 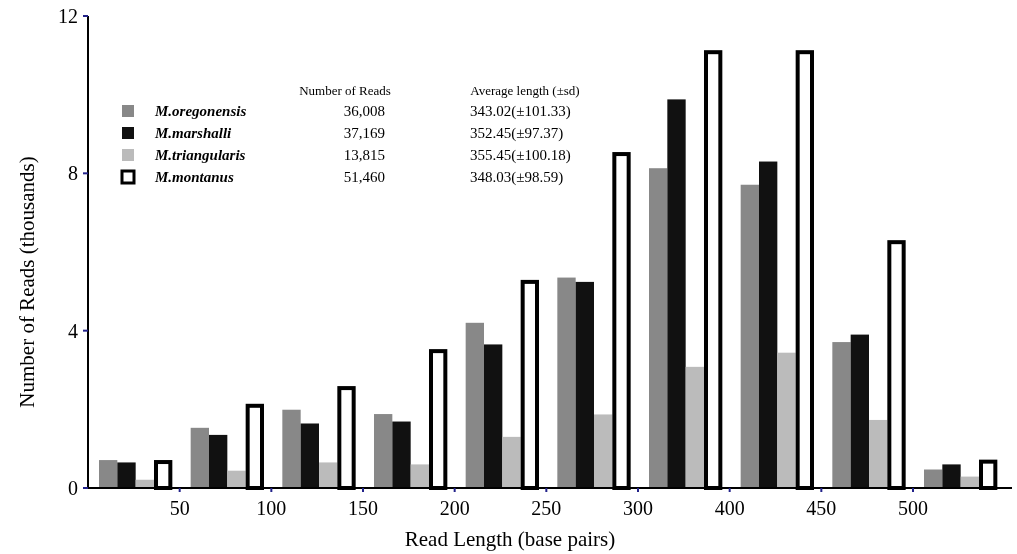 I want to click on text: 500, so click(x=913, y=508).